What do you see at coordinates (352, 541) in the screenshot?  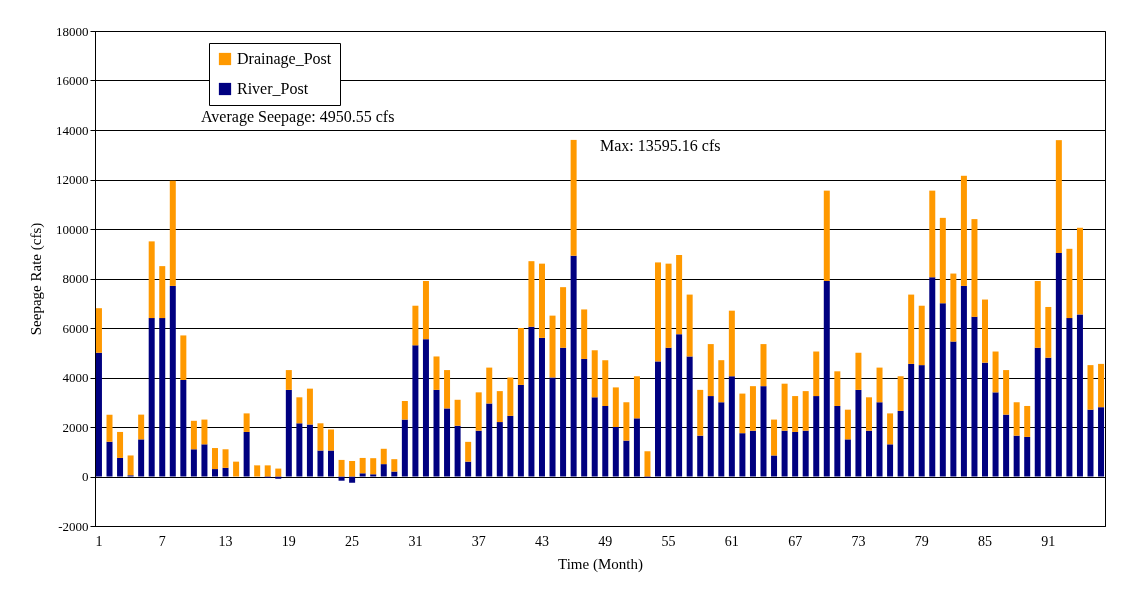 I see `x-tick-label: 25` at bounding box center [352, 541].